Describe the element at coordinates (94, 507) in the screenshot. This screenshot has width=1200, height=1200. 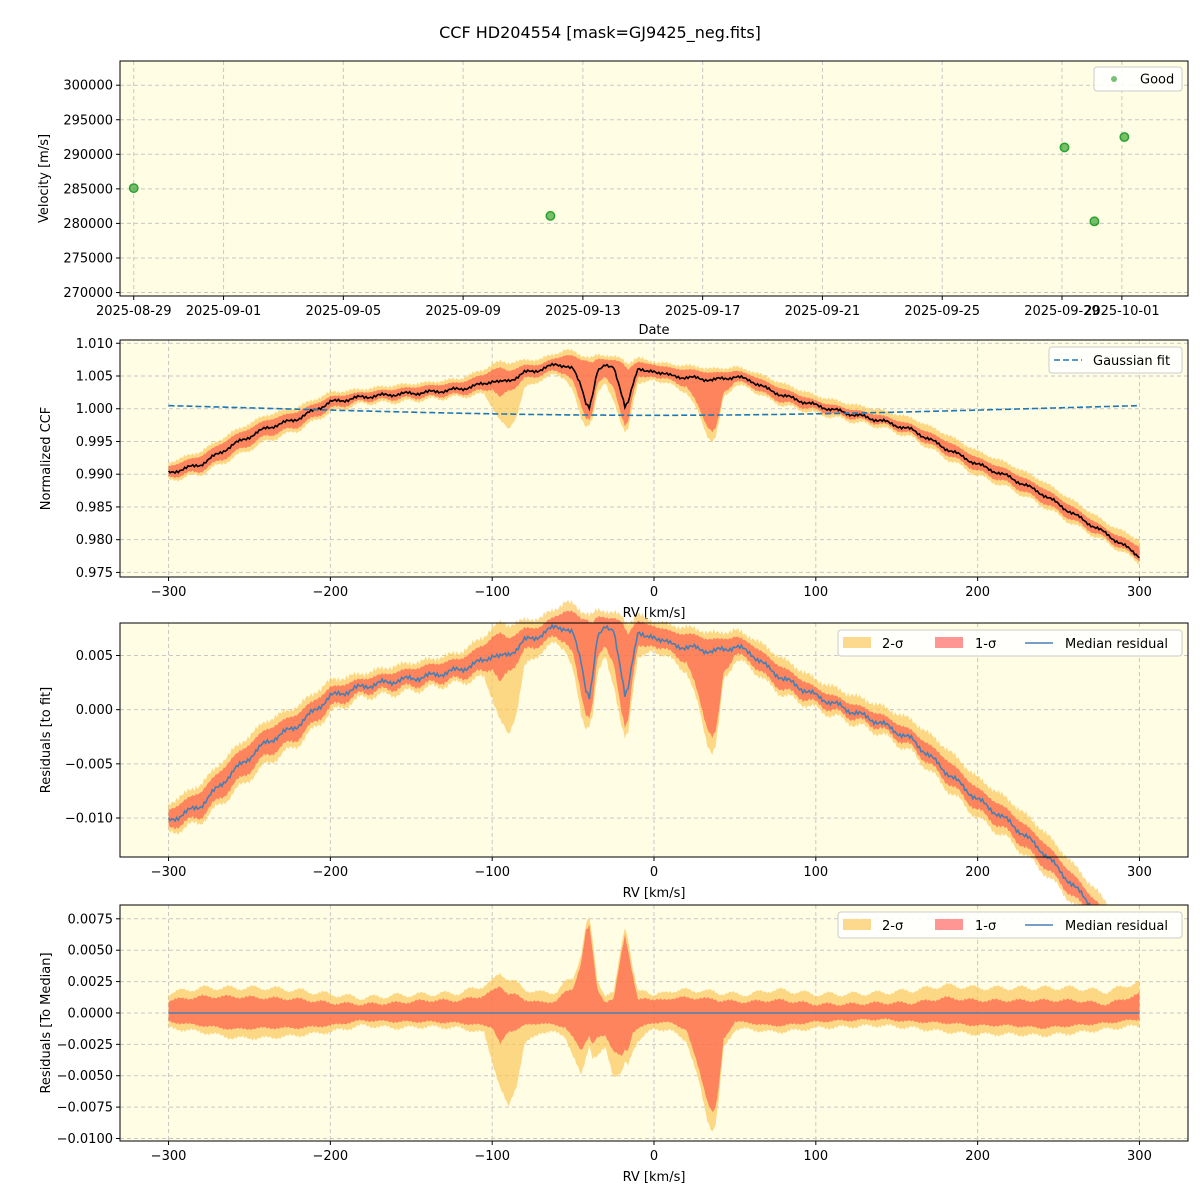
I see `tick-label-y: 0.985` at that location.